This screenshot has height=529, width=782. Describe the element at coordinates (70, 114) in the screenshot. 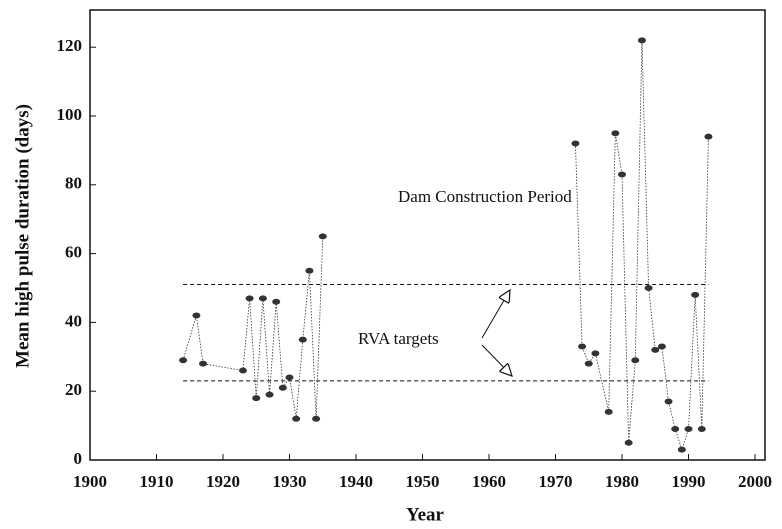

I see `y-tick-label: 100` at that location.